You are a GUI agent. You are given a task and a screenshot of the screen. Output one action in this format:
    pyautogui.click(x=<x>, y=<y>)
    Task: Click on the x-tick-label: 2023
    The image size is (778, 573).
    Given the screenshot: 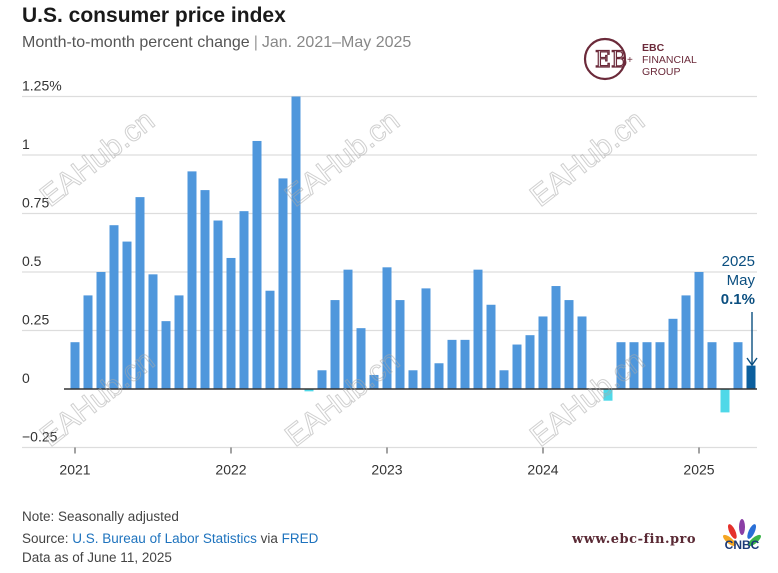 What is the action you would take?
    pyautogui.click(x=386, y=470)
    